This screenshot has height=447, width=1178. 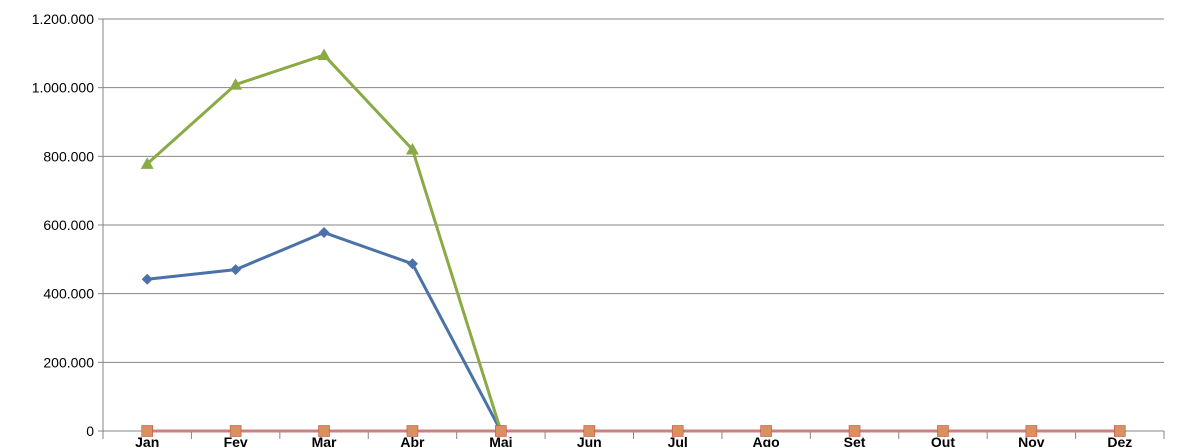 What do you see at coordinates (236, 440) in the screenshot?
I see `x-tick-label: Fev` at bounding box center [236, 440].